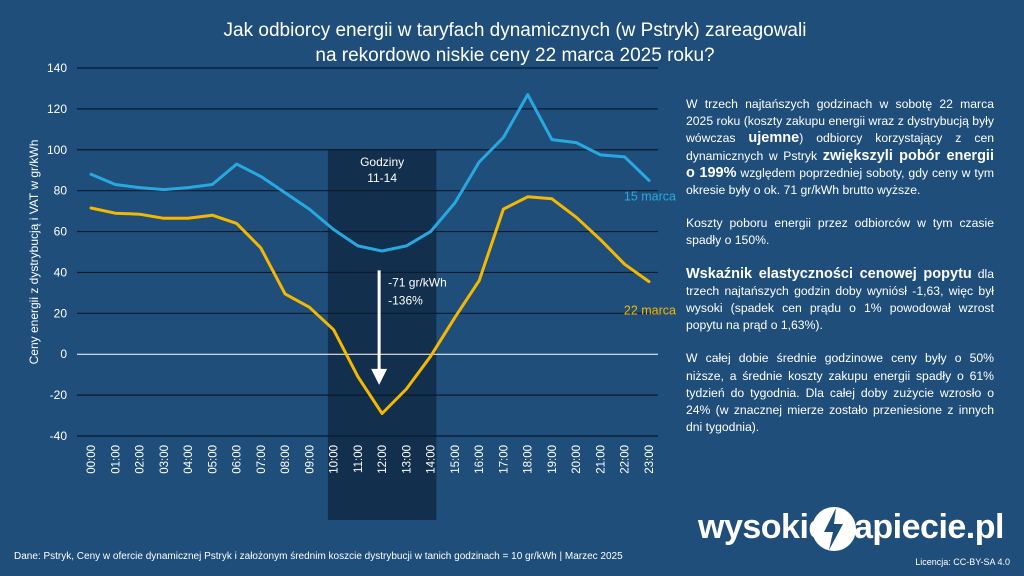 Image resolution: width=1024 pixels, height=576 pixels. I want to click on x-tick-label: 02:00, so click(141, 459).